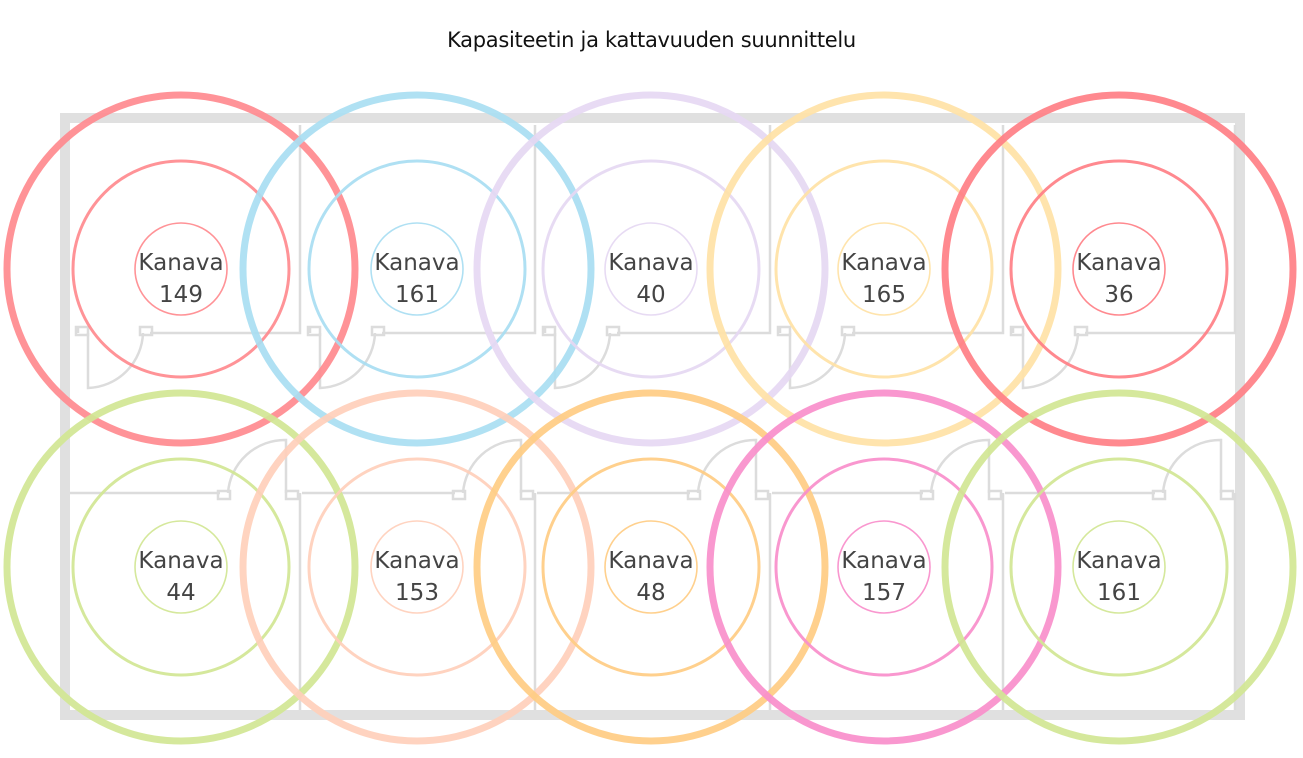 The height and width of the screenshot is (758, 1303). What do you see at coordinates (651, 40) in the screenshot?
I see `diagram-title: Kapasiteetin ja kattavuuden suunnittelu` at bounding box center [651, 40].